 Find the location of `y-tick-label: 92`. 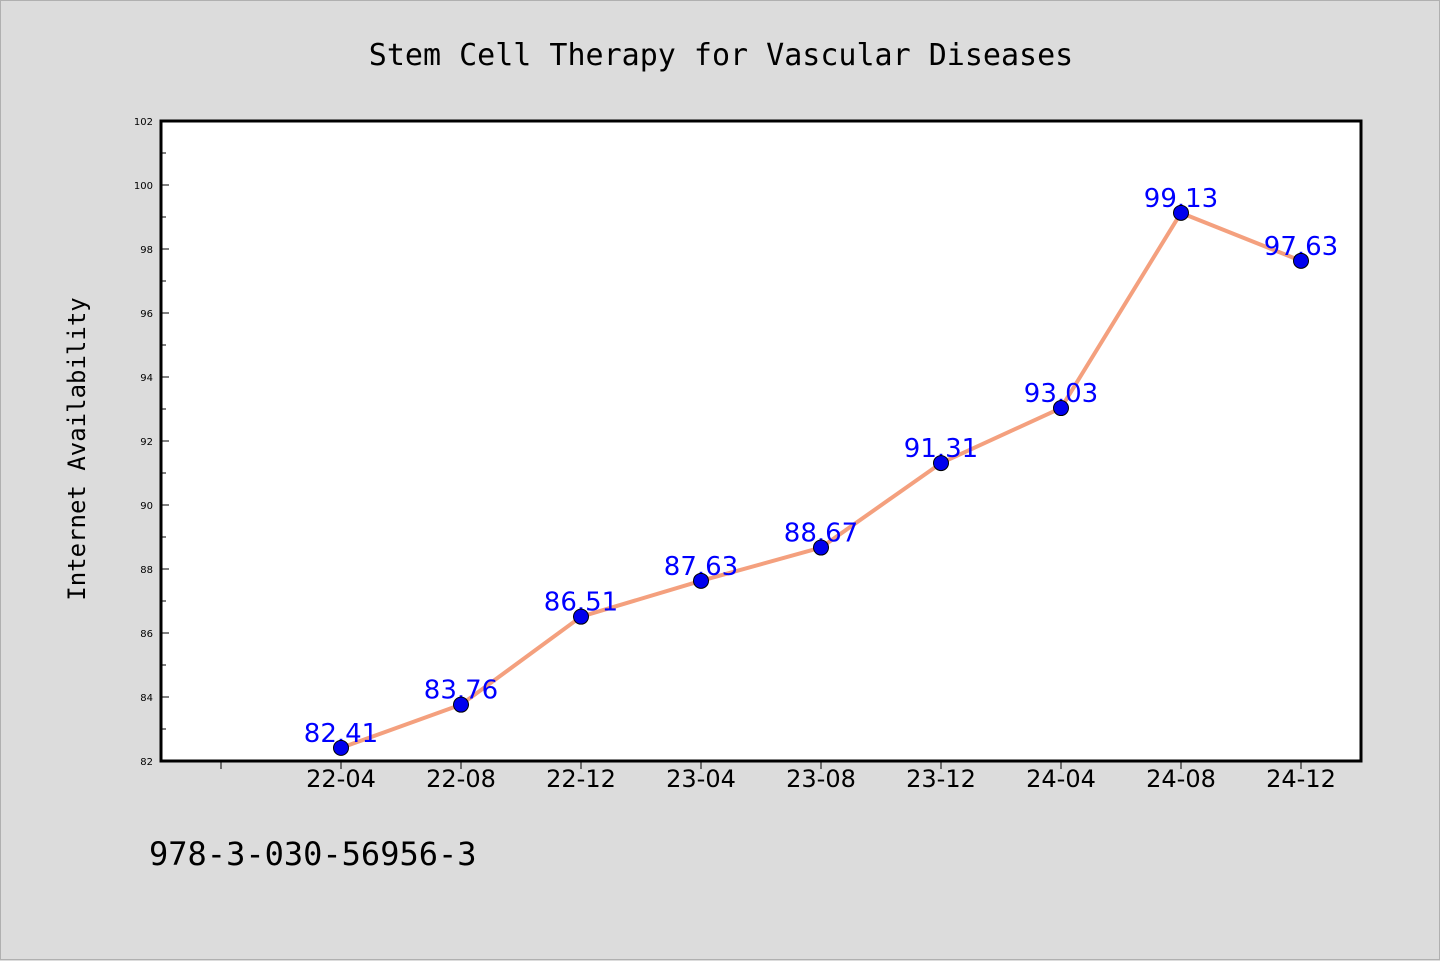

y-tick-label: 92 is located at coordinates (146, 442).